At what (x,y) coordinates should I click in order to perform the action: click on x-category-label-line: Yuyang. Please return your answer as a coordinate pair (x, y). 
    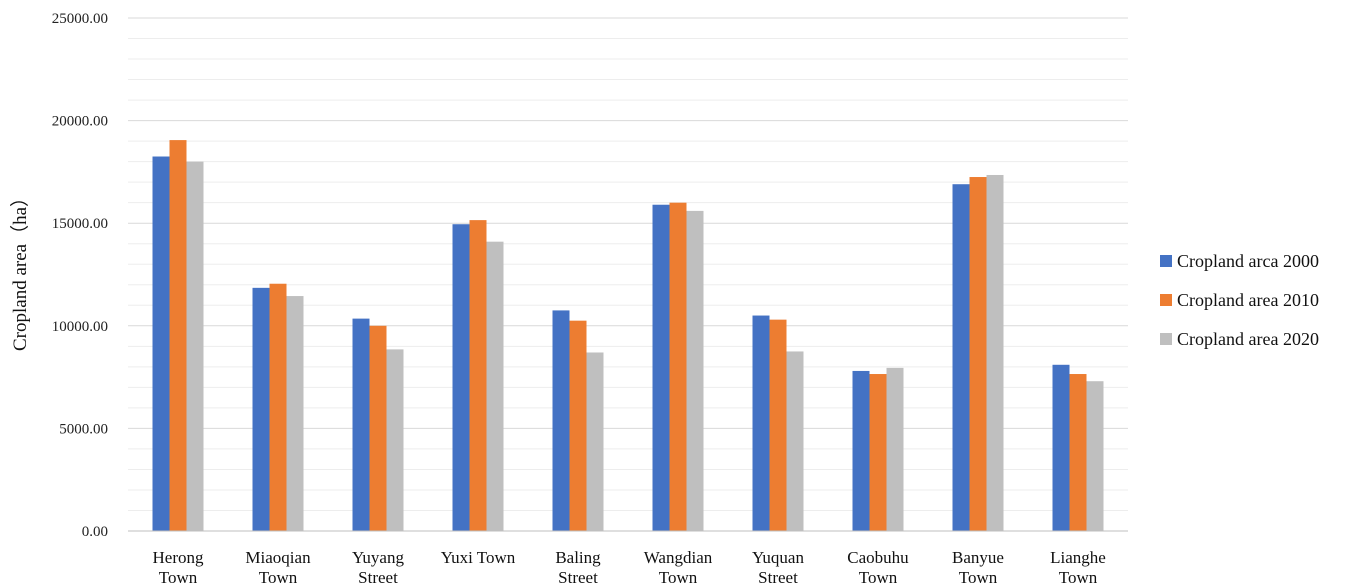
    Looking at the image, I should click on (378, 557).